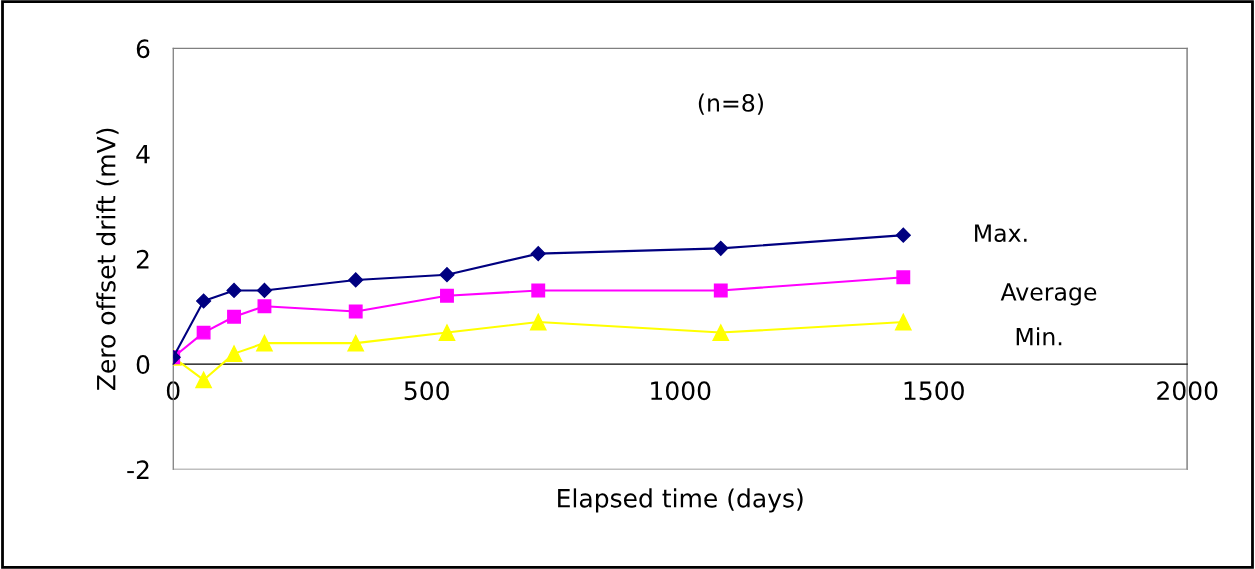 This screenshot has height=569, width=1255. What do you see at coordinates (138, 469) in the screenshot?
I see `y-tick-label: -2` at bounding box center [138, 469].